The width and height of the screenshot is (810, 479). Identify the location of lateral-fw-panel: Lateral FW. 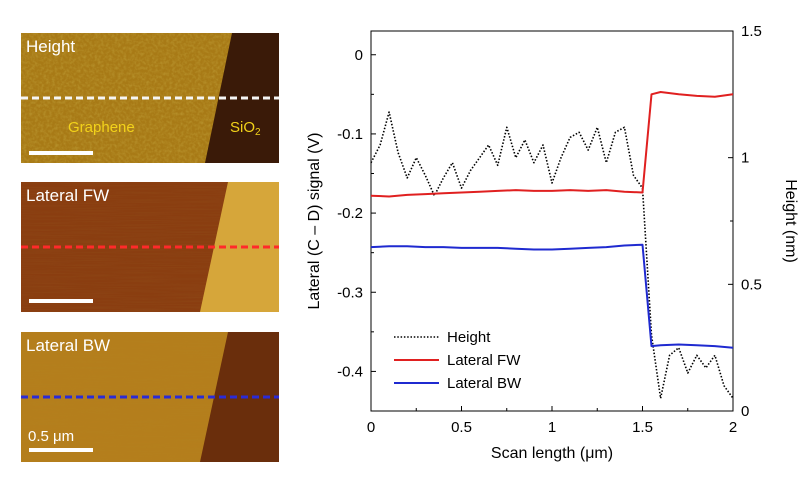
(150, 247).